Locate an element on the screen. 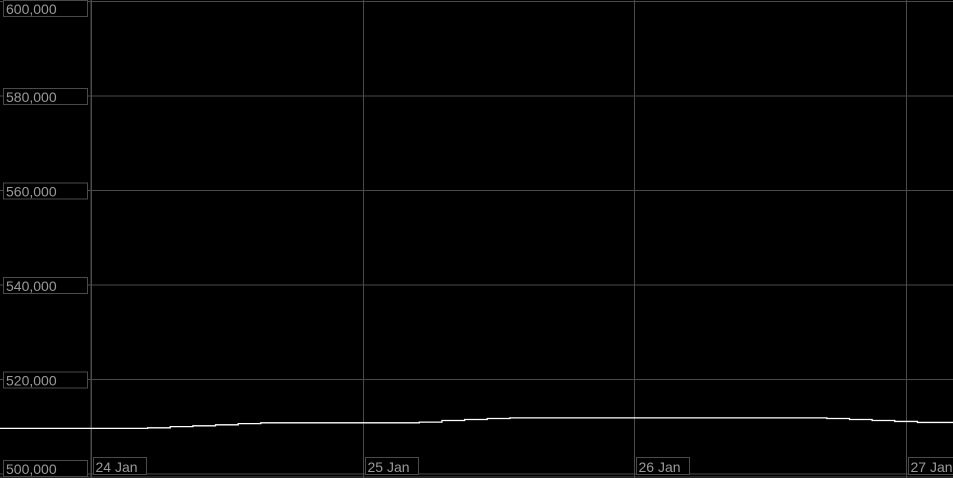 This screenshot has width=953, height=478. x-tick-label: 26 Jan is located at coordinates (660, 467).